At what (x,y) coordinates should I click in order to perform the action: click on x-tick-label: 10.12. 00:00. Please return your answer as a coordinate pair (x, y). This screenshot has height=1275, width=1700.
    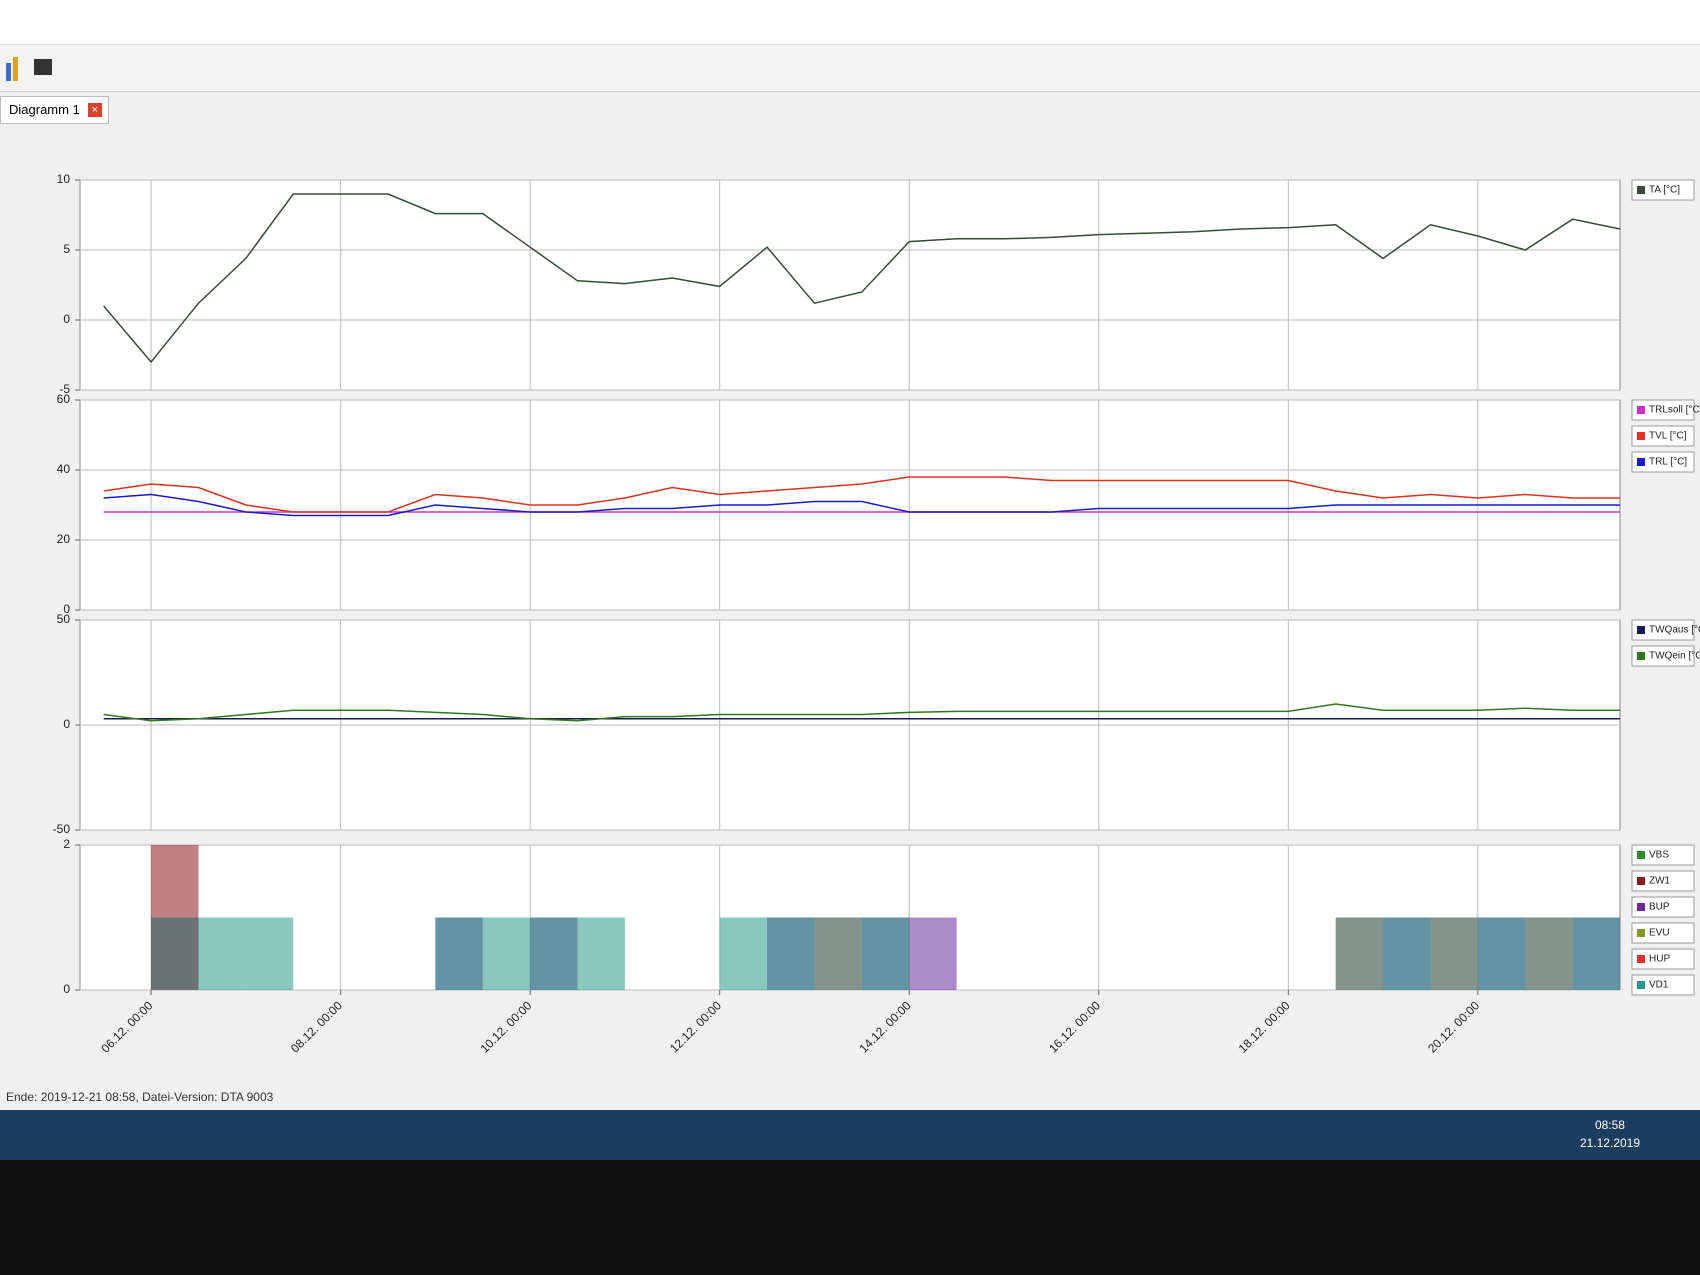
    Looking at the image, I should click on (505, 1026).